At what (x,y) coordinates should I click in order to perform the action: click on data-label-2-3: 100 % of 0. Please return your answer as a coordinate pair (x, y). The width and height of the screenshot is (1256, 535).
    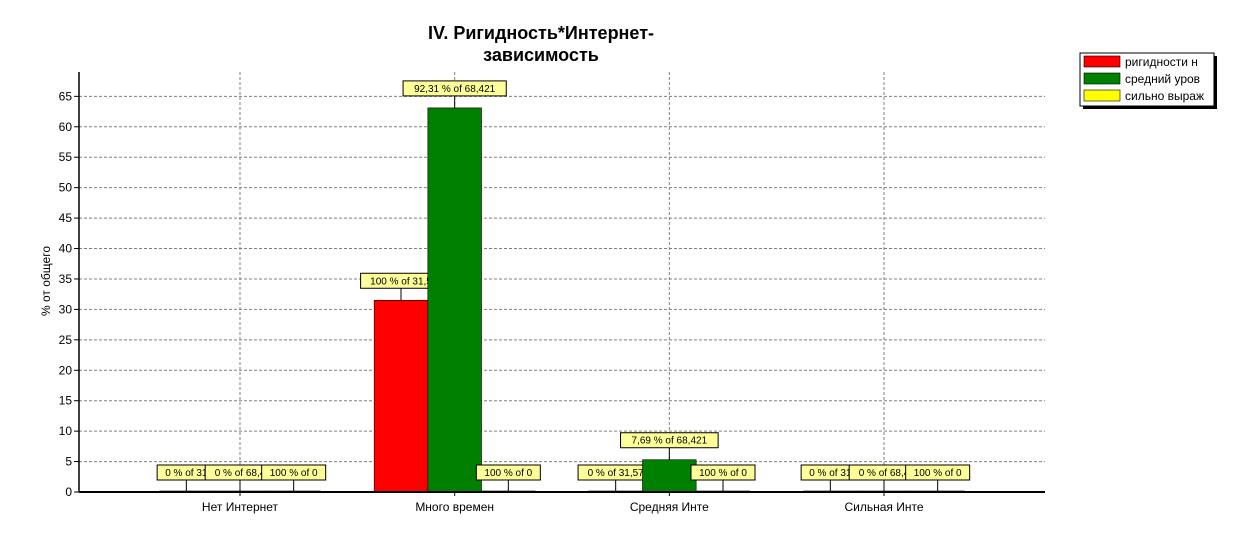
    Looking at the image, I should click on (938, 473).